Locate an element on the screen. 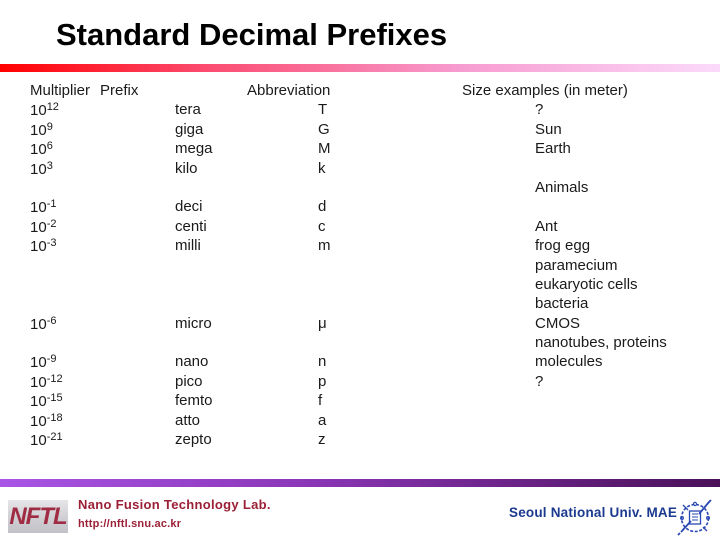 The image size is (720, 540). size-example-value: paramecium is located at coordinates (576, 265).